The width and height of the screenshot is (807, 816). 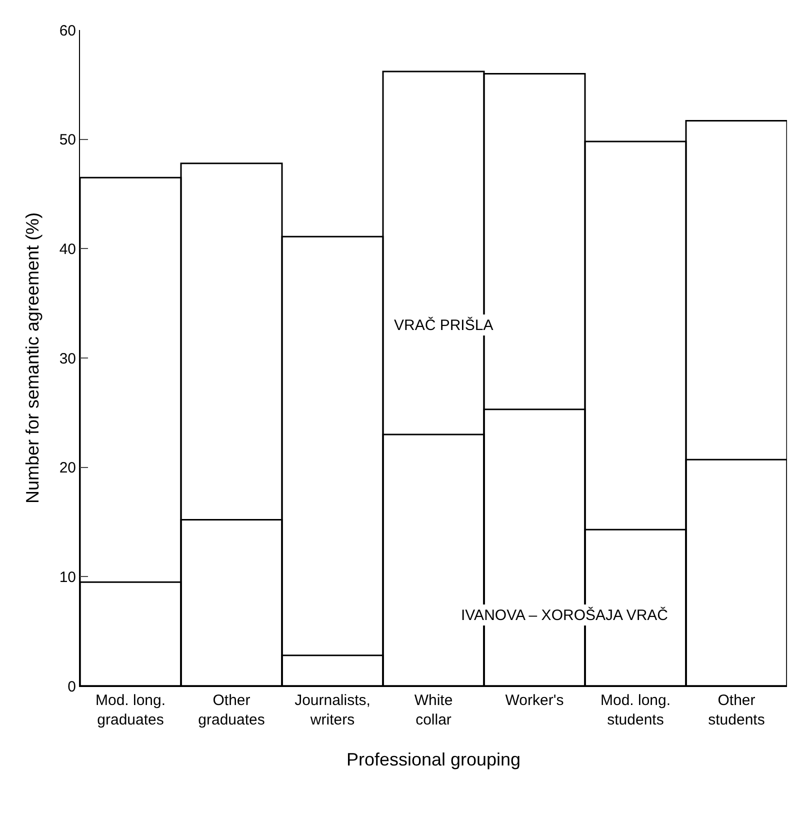 I want to click on x-tick-label: Mod. long. graduates, so click(x=130, y=710).